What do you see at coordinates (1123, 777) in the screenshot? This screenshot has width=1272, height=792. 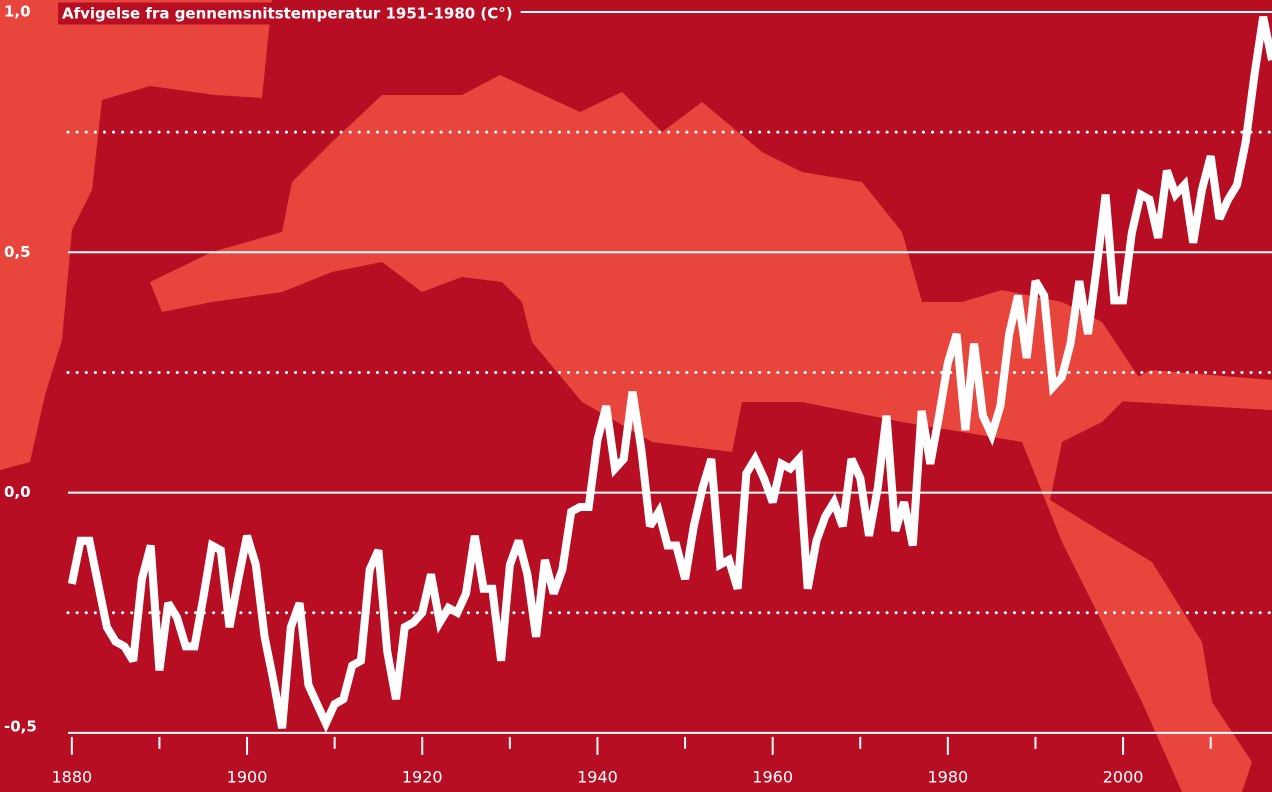 I see `x-tick-label: 2000` at bounding box center [1123, 777].